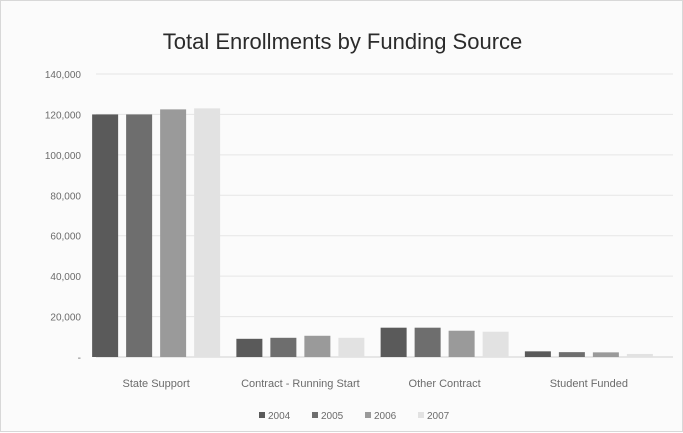  Describe the element at coordinates (65, 318) in the screenshot. I see `y-tick-label: 20,000` at that location.